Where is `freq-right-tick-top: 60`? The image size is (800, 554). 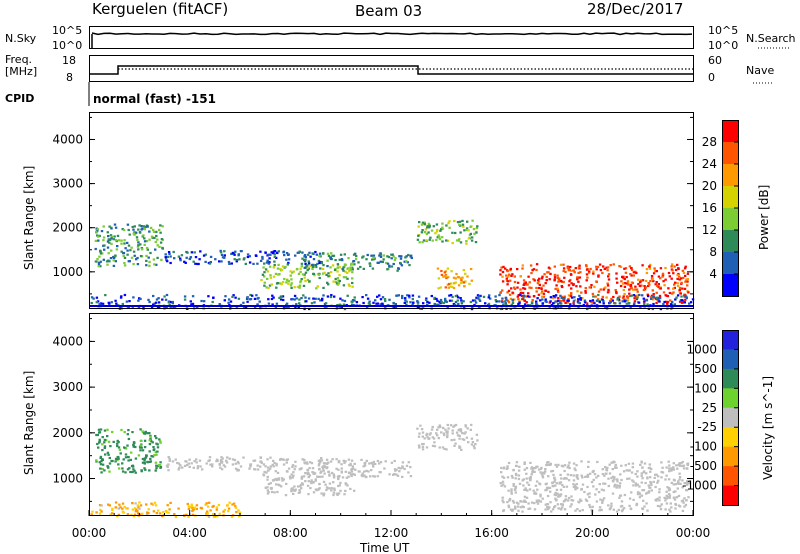
freq-right-tick-top: 60 is located at coordinates (715, 60).